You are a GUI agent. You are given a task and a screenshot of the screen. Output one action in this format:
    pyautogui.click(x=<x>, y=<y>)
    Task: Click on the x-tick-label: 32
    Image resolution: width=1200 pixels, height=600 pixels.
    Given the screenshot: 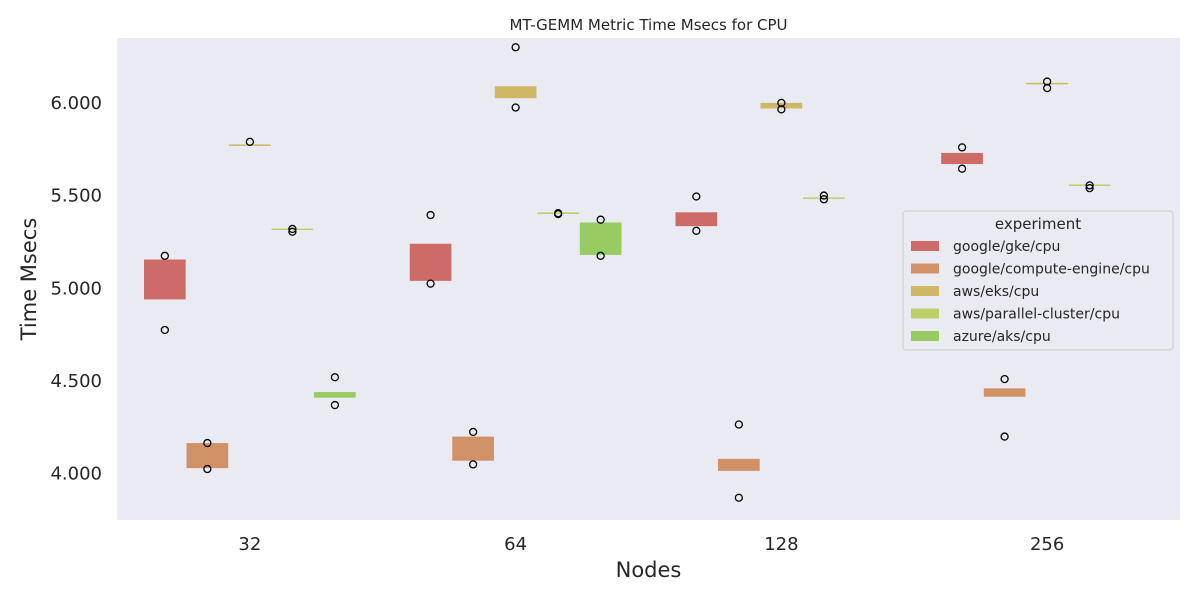 What is the action you would take?
    pyautogui.click(x=249, y=544)
    